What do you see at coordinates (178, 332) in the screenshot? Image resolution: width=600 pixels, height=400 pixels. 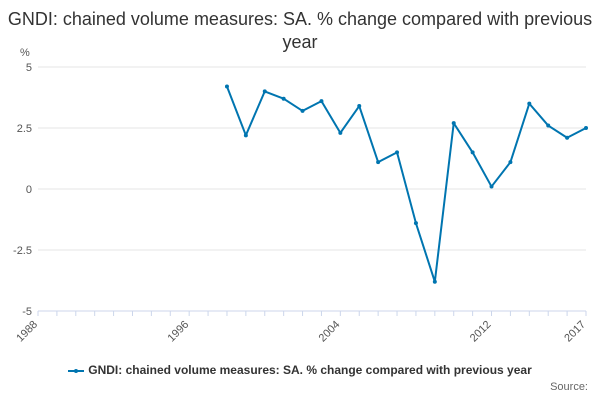 I see `x-tick-label: 1996` at bounding box center [178, 332].